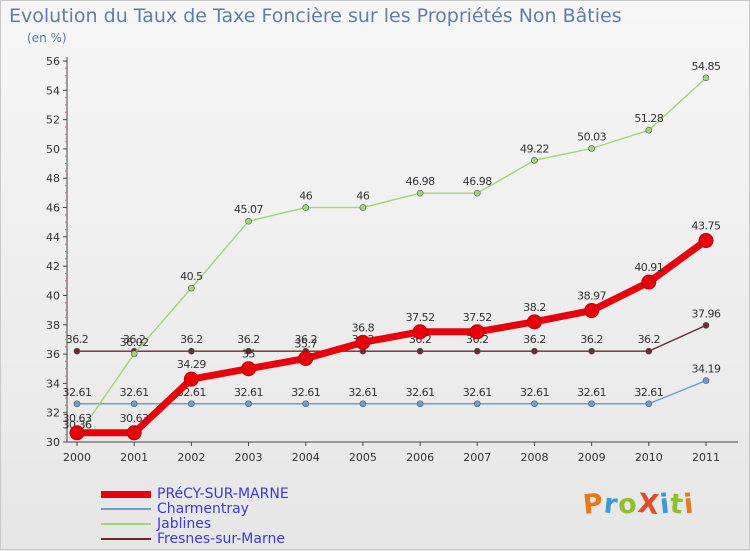 This screenshot has height=551, width=750. Describe the element at coordinates (53, 413) in the screenshot. I see `y-tick-label: 32` at that location.